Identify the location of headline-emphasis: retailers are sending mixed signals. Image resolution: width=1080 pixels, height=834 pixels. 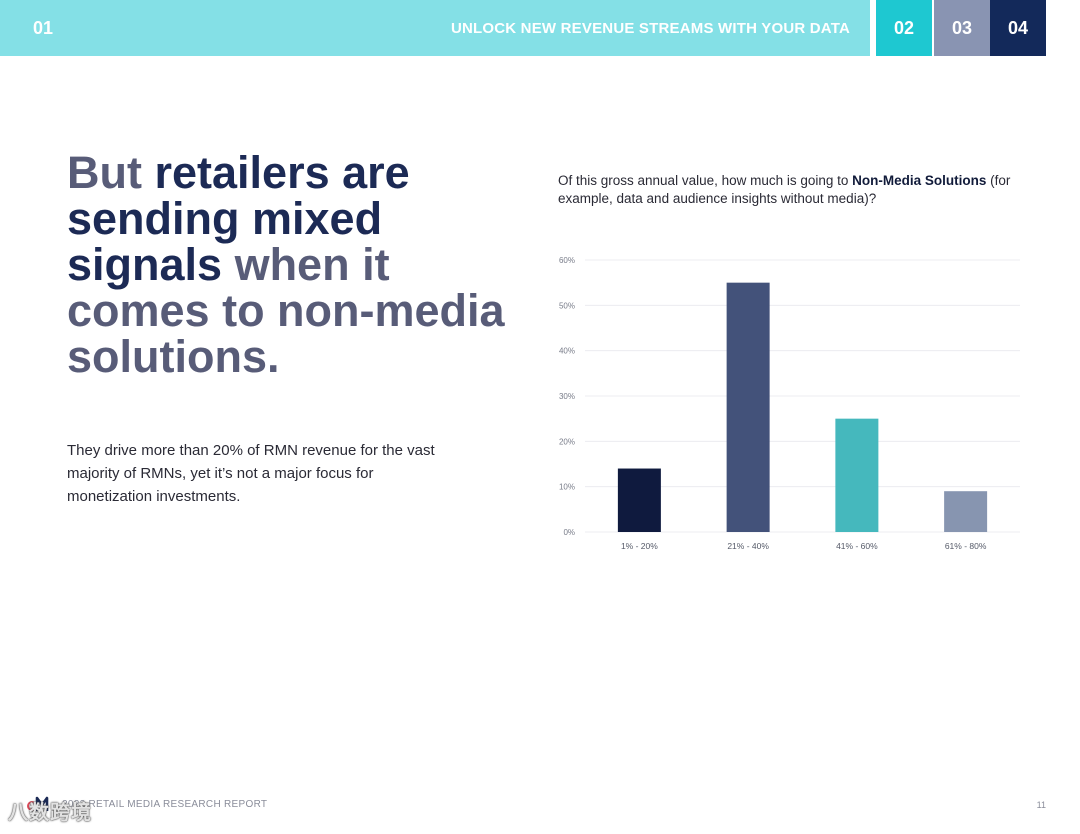
(238, 218).